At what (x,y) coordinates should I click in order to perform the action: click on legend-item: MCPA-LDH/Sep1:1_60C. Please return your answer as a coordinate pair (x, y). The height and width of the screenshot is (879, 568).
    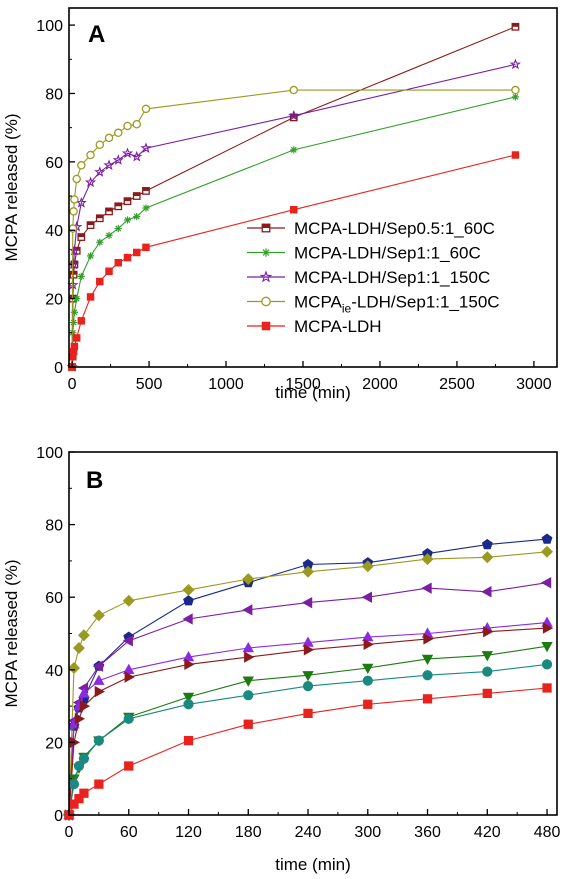
    Looking at the image, I should click on (364, 253).